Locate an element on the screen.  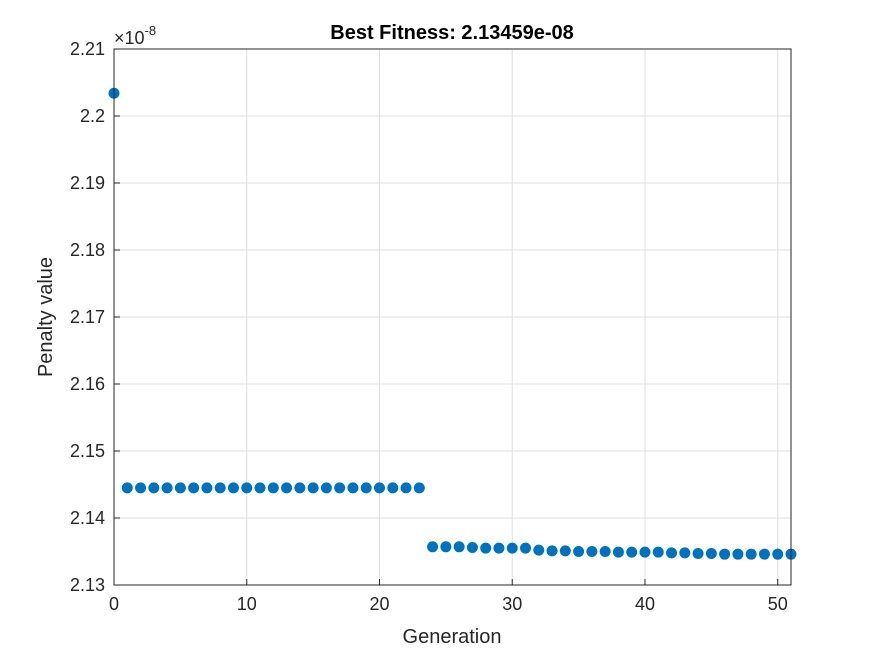
x-tick-label: 40 is located at coordinates (645, 604).